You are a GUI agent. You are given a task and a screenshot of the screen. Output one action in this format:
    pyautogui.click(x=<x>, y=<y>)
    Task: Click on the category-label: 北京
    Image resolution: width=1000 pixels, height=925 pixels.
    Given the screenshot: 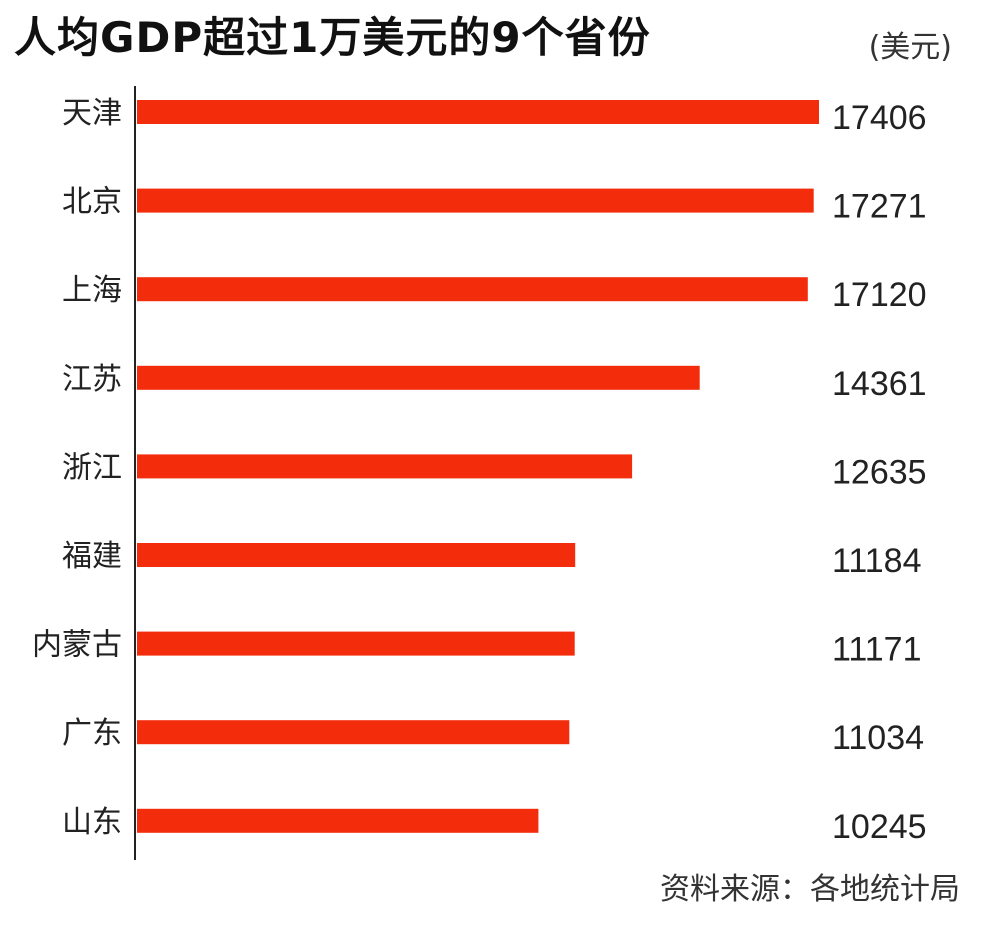 What is the action you would take?
    pyautogui.click(x=92, y=202)
    